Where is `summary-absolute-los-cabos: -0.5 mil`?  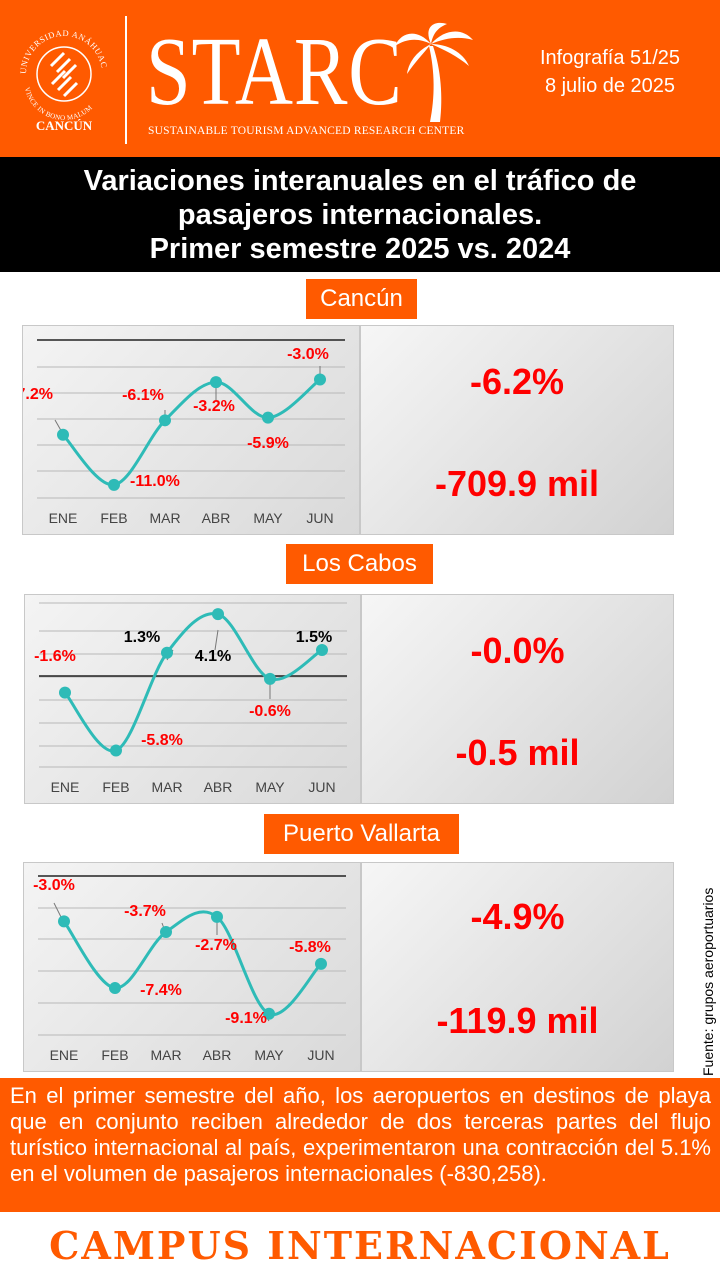
summary-absolute-los-cabos: -0.5 mil is located at coordinates (517, 752).